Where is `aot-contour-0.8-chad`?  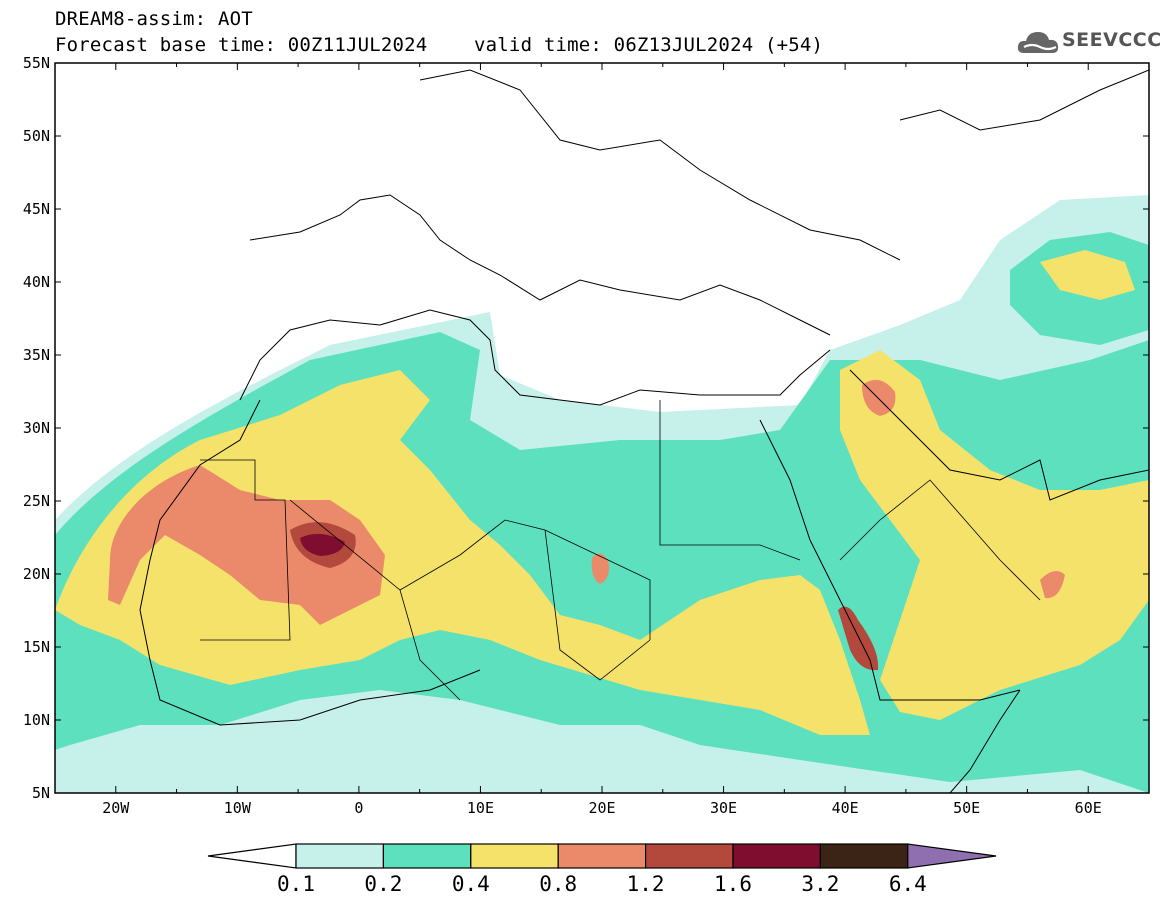 aot-contour-0.8-chad is located at coordinates (600, 568).